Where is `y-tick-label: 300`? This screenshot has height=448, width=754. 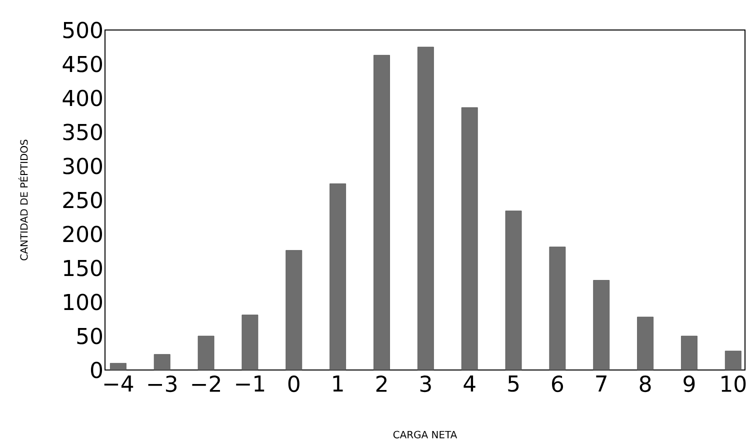 y-tick-label: 300 is located at coordinates (82, 166).